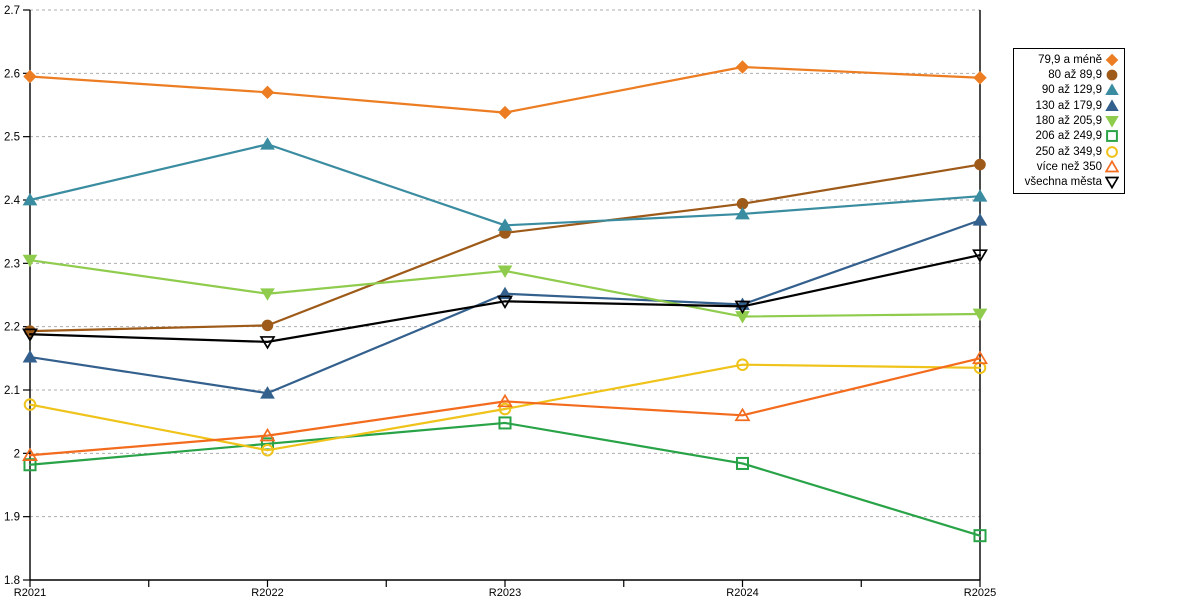 Image resolution: width=1200 pixels, height=600 pixels. Describe the element at coordinates (1063, 182) in the screenshot. I see `legend-label: všechna města` at that location.